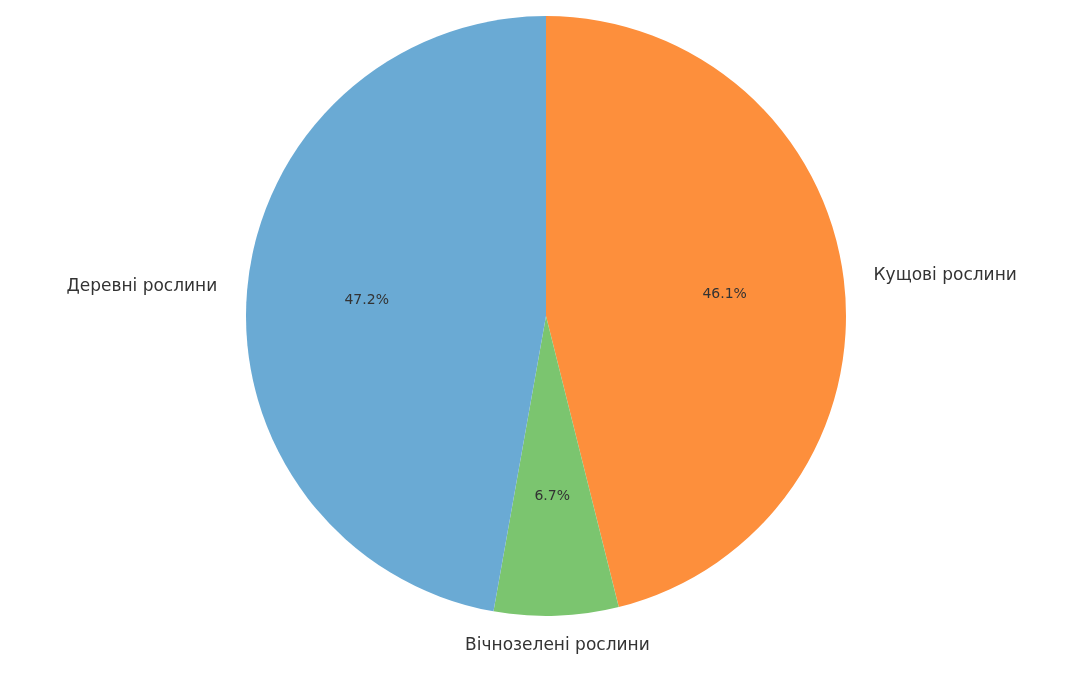 This screenshot has height=686, width=1073. I want to click on data-label: 6.7%, so click(552, 494).